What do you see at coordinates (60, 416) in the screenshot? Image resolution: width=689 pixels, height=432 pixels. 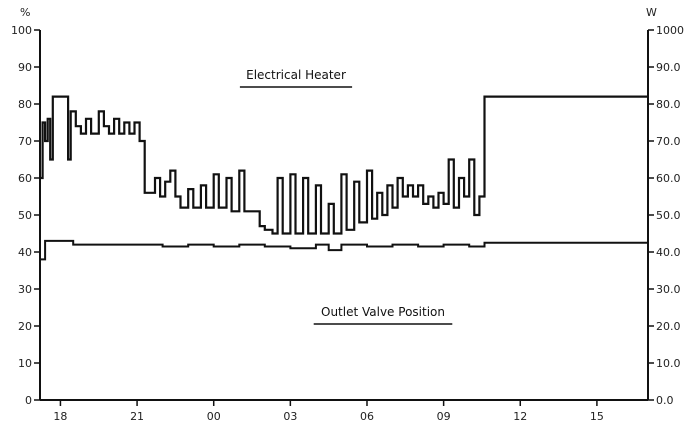 I see `x-tick-label: 18` at bounding box center [60, 416].